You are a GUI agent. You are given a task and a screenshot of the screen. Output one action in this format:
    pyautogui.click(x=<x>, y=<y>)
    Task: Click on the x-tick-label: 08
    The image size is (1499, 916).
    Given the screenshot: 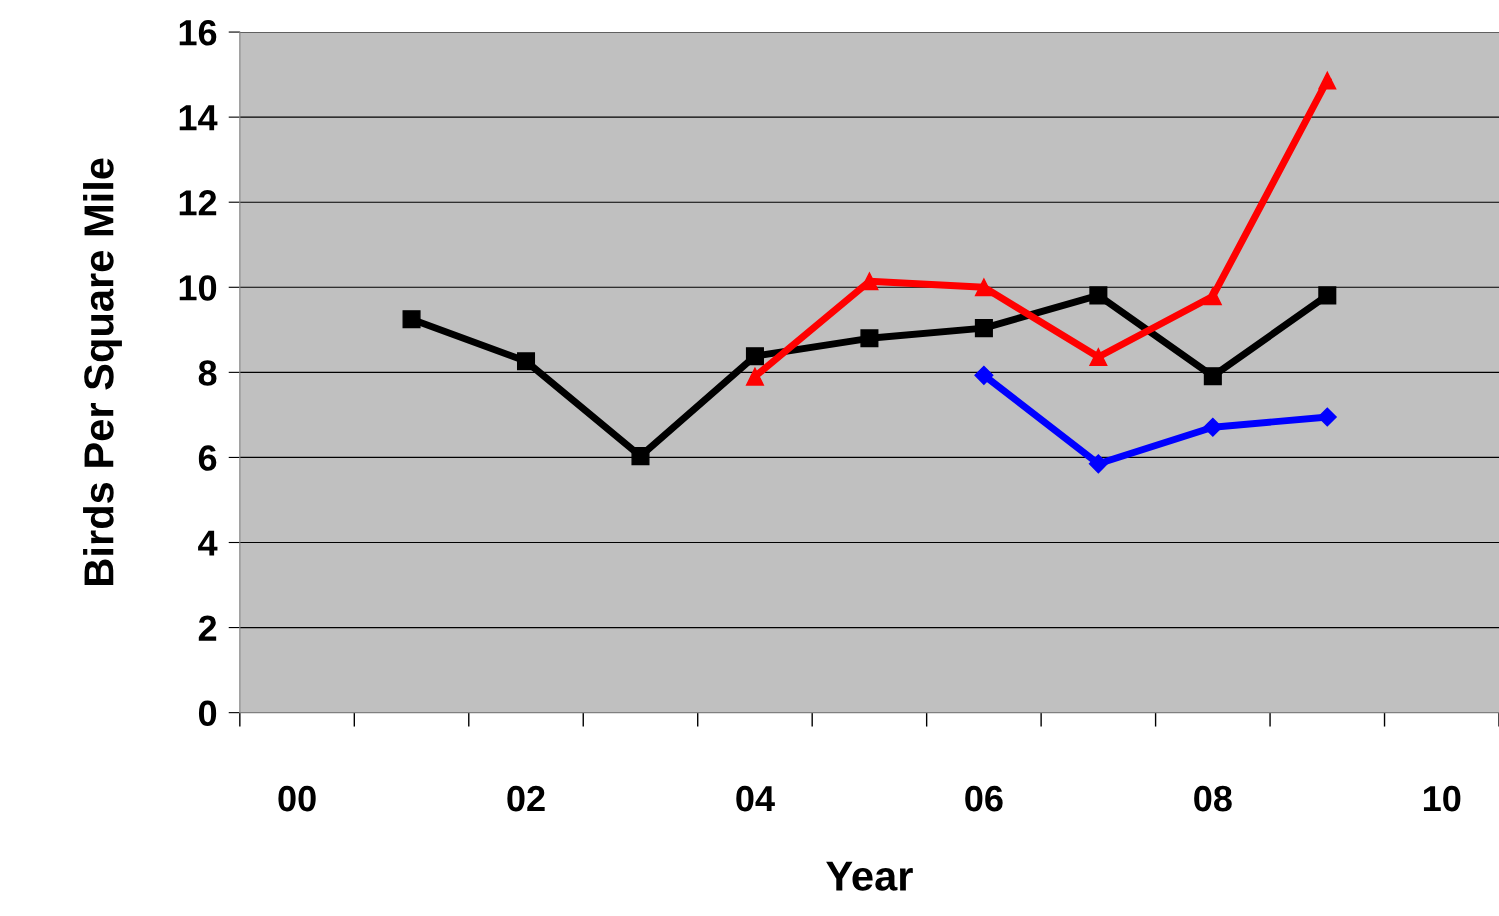 What is the action you would take?
    pyautogui.click(x=1213, y=798)
    